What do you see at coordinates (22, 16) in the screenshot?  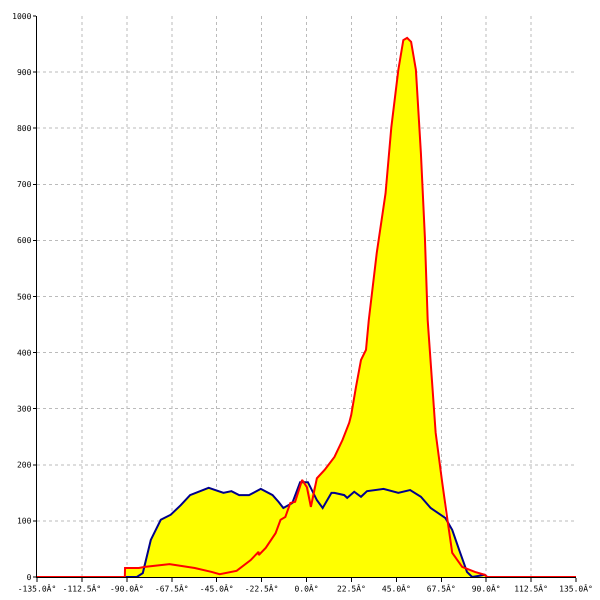 I see `y-tick-label: 1000` at bounding box center [22, 16].